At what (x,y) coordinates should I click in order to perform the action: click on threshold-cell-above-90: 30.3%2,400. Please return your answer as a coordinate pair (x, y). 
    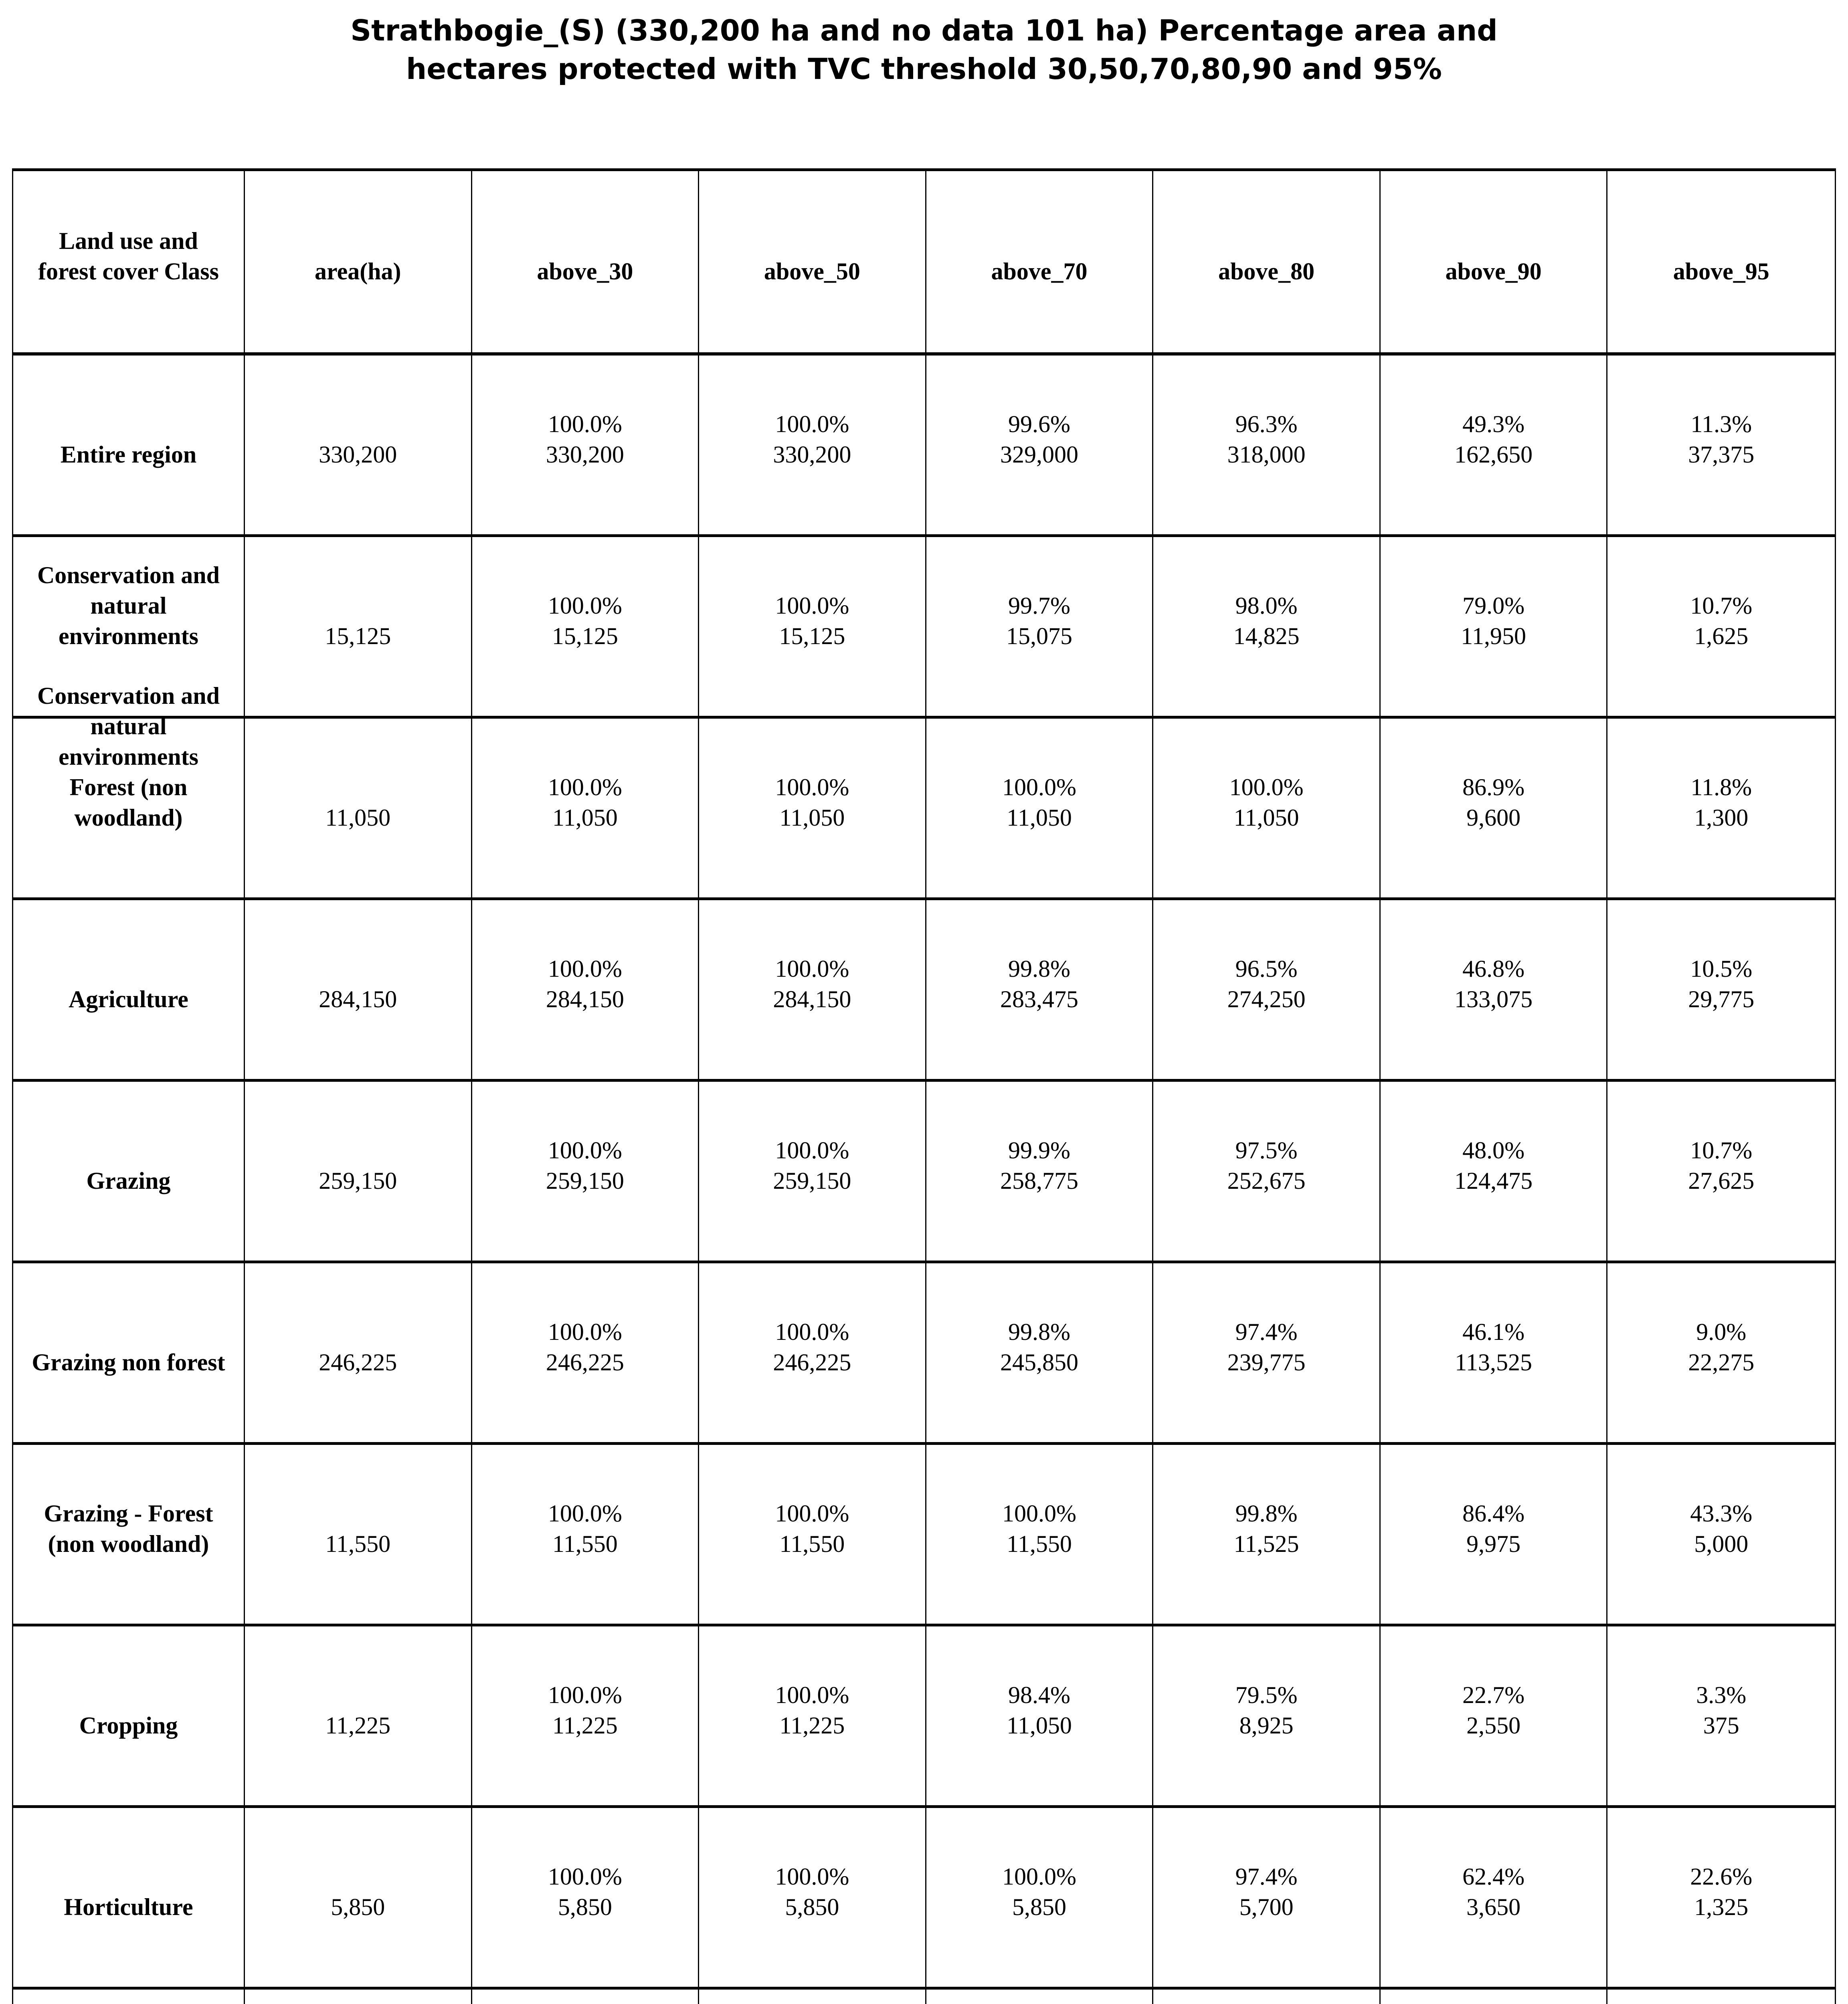
    Looking at the image, I should click on (1494, 1997).